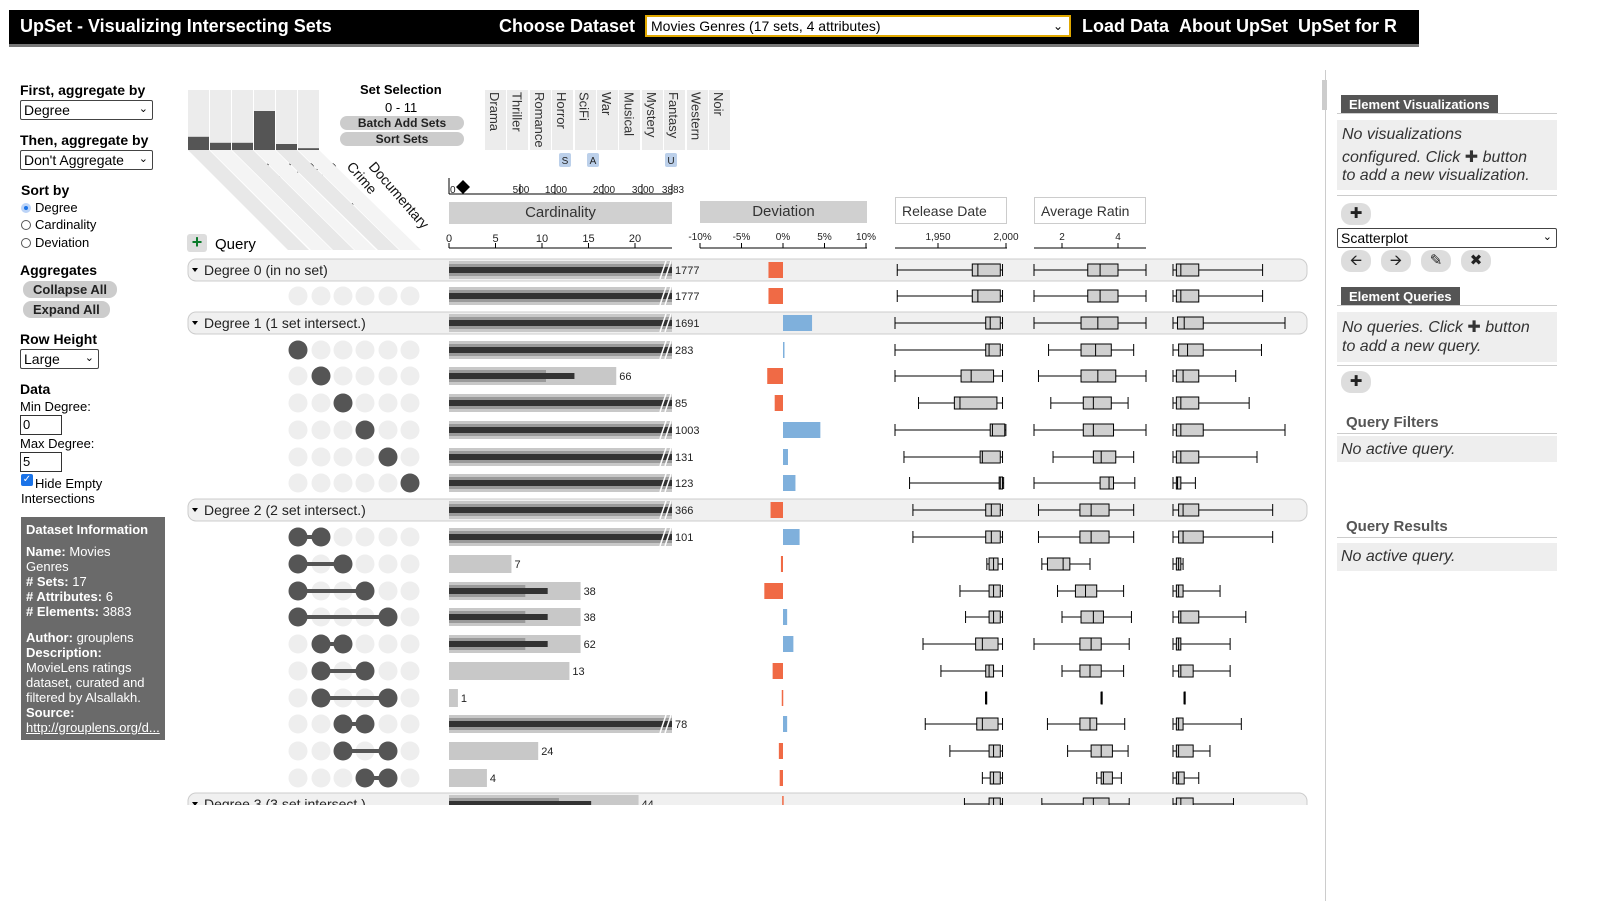 This screenshot has height=901, width=1600. Describe the element at coordinates (1233, 26) in the screenshot. I see `about-upset-link: About UpSet` at that location.